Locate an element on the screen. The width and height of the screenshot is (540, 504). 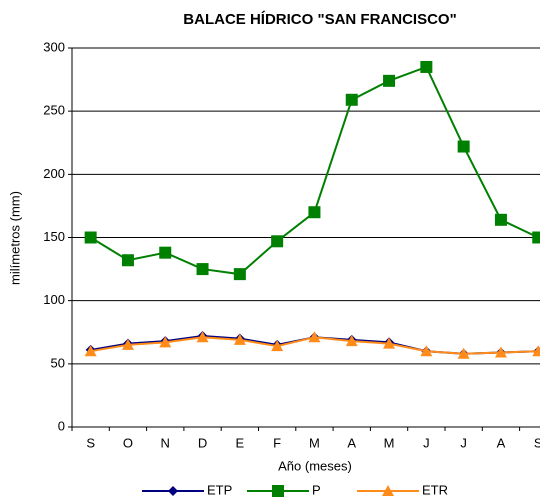
y-tick-label: 100 is located at coordinates (54, 299).